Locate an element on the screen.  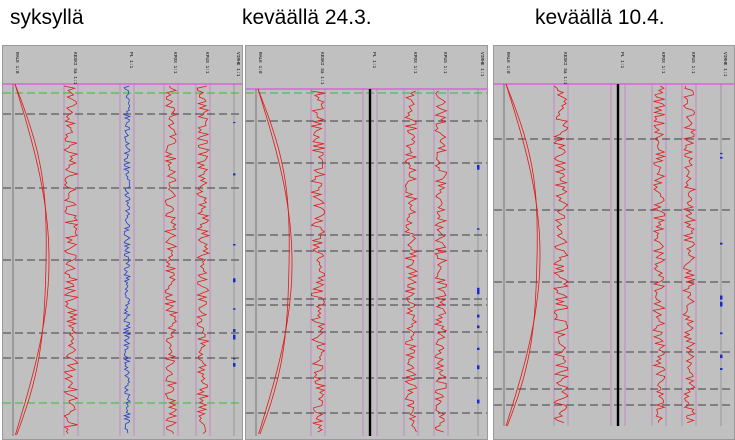
title-kevaalla-24-3: keväällä 24.3. is located at coordinates (307, 17).